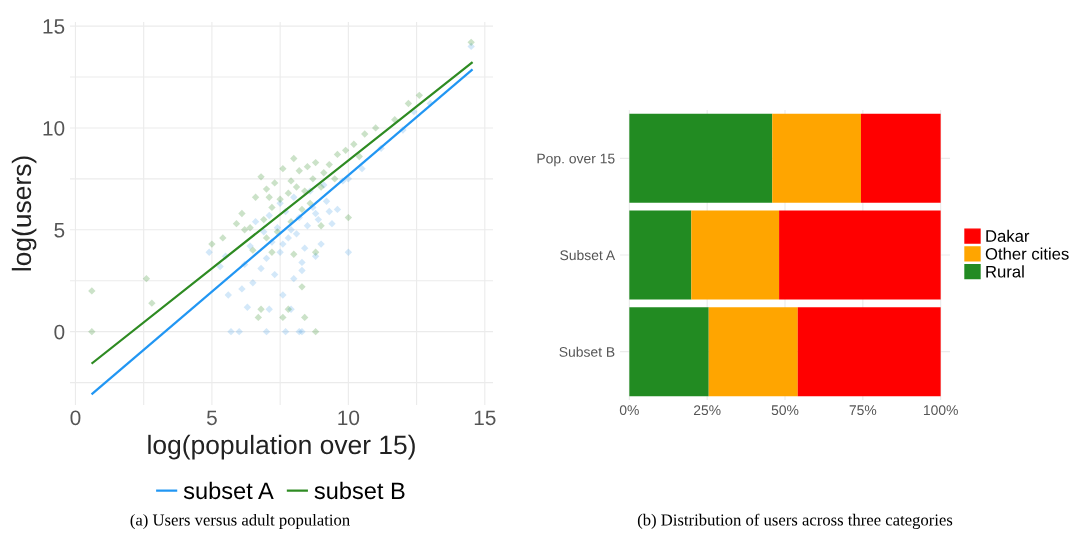 This screenshot has width=1069, height=537. What do you see at coordinates (587, 351) in the screenshot?
I see `y-tick-label: Subset B` at bounding box center [587, 351].